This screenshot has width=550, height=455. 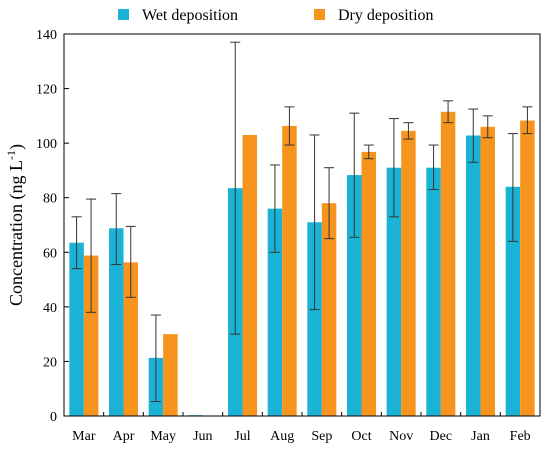 I want to click on x-tick-label: Oct, so click(x=361, y=436).